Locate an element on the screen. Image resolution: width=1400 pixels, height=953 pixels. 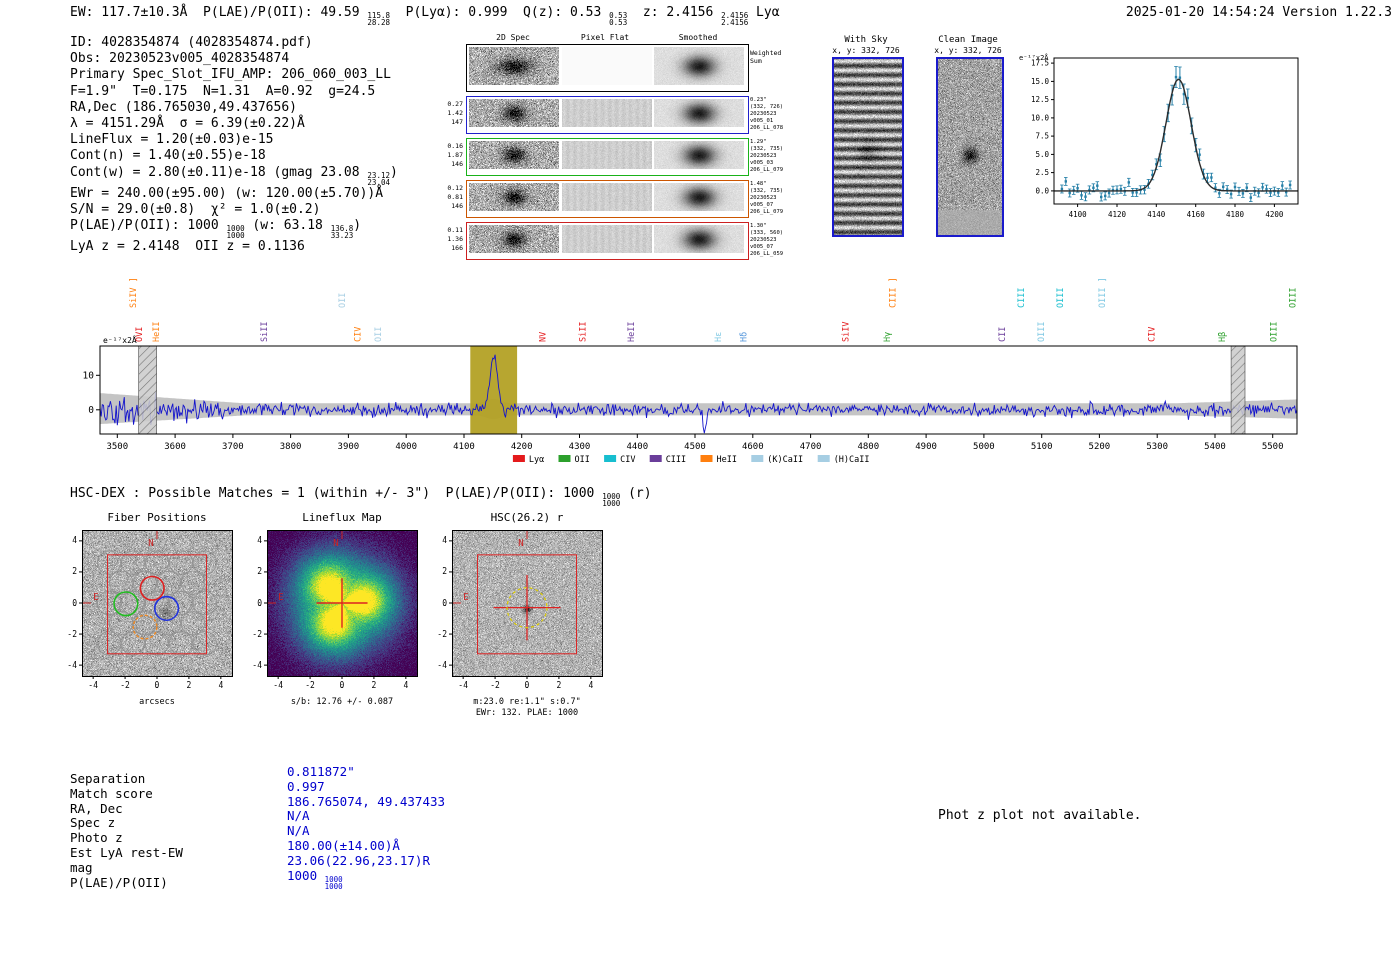
svg-text: 12.5 is located at coordinates (1040, 99).